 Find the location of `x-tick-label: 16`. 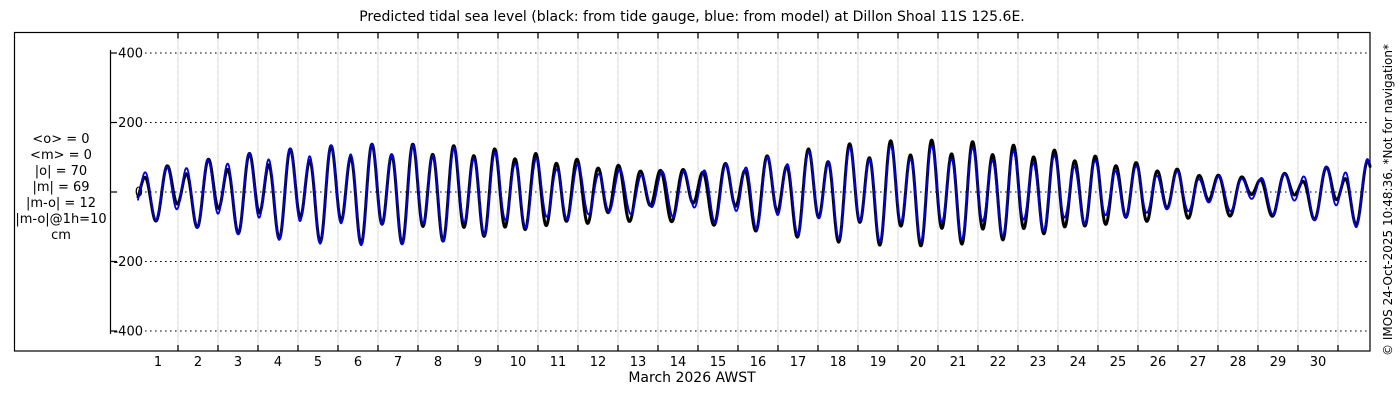

x-tick-label: 16 is located at coordinates (758, 362).